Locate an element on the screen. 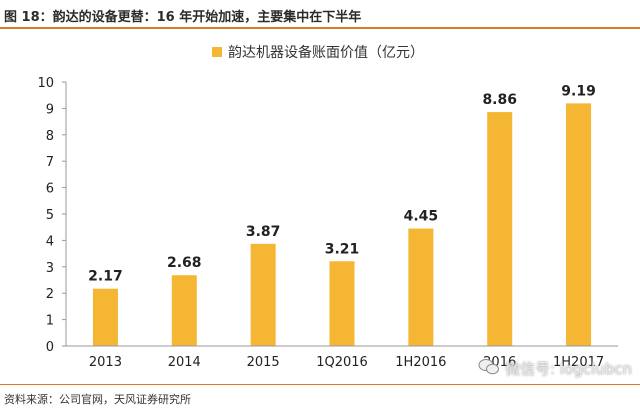 The width and height of the screenshot is (640, 409). x-axis: 2013 2014 2015 1Q2016 1H2016 2016 1H2017 is located at coordinates (342, 357).